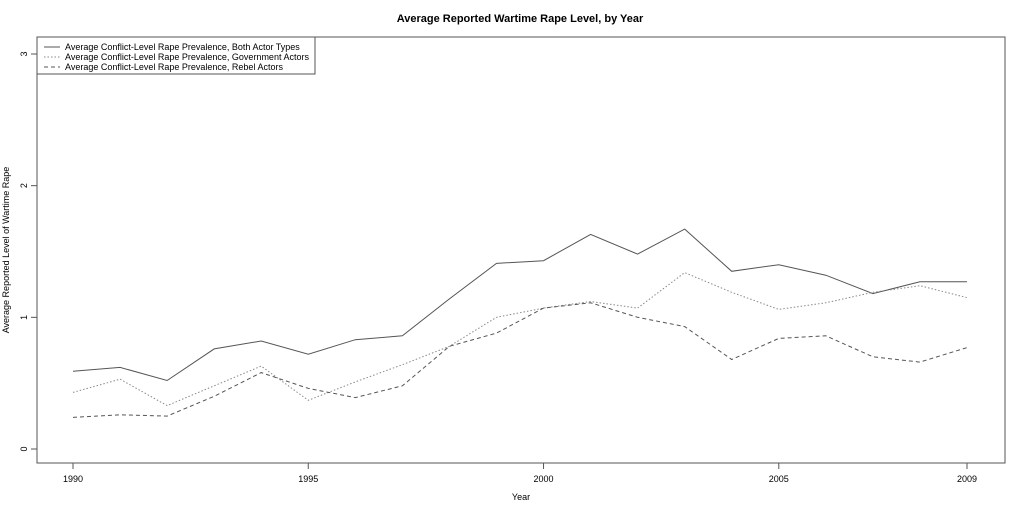  What do you see at coordinates (967, 479) in the screenshot?
I see `x-tick-label: 2009` at bounding box center [967, 479].